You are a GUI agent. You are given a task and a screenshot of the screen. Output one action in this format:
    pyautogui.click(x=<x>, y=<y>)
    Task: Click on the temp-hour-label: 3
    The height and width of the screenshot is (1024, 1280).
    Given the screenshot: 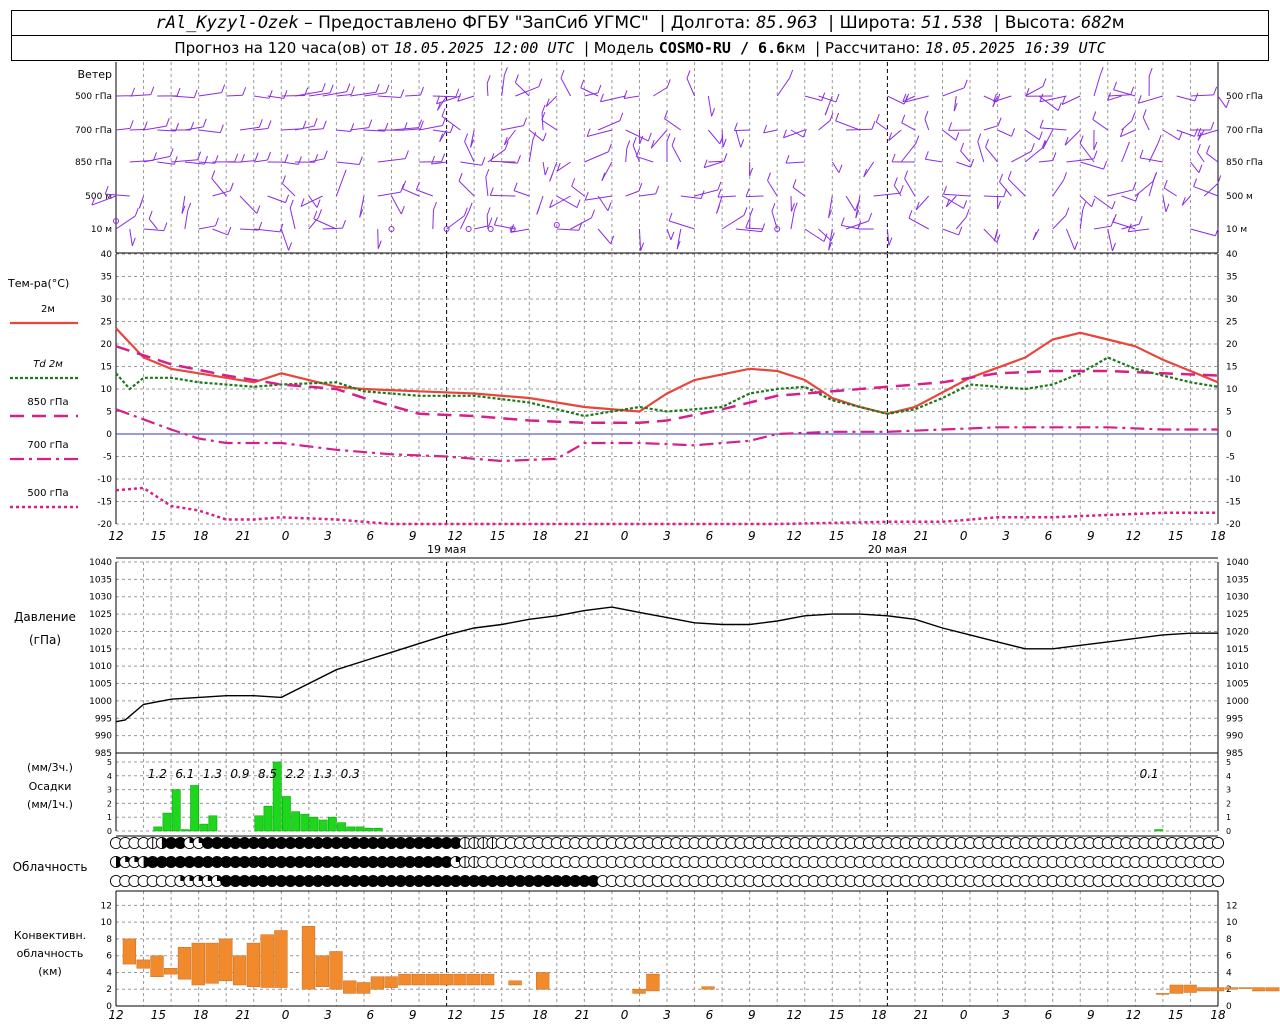 What is the action you would take?
    pyautogui.click(x=328, y=536)
    